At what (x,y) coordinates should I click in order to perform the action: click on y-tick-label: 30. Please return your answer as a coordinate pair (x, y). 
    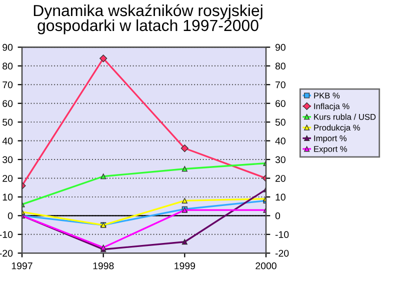
    Looking at the image, I should click on (7, 160).